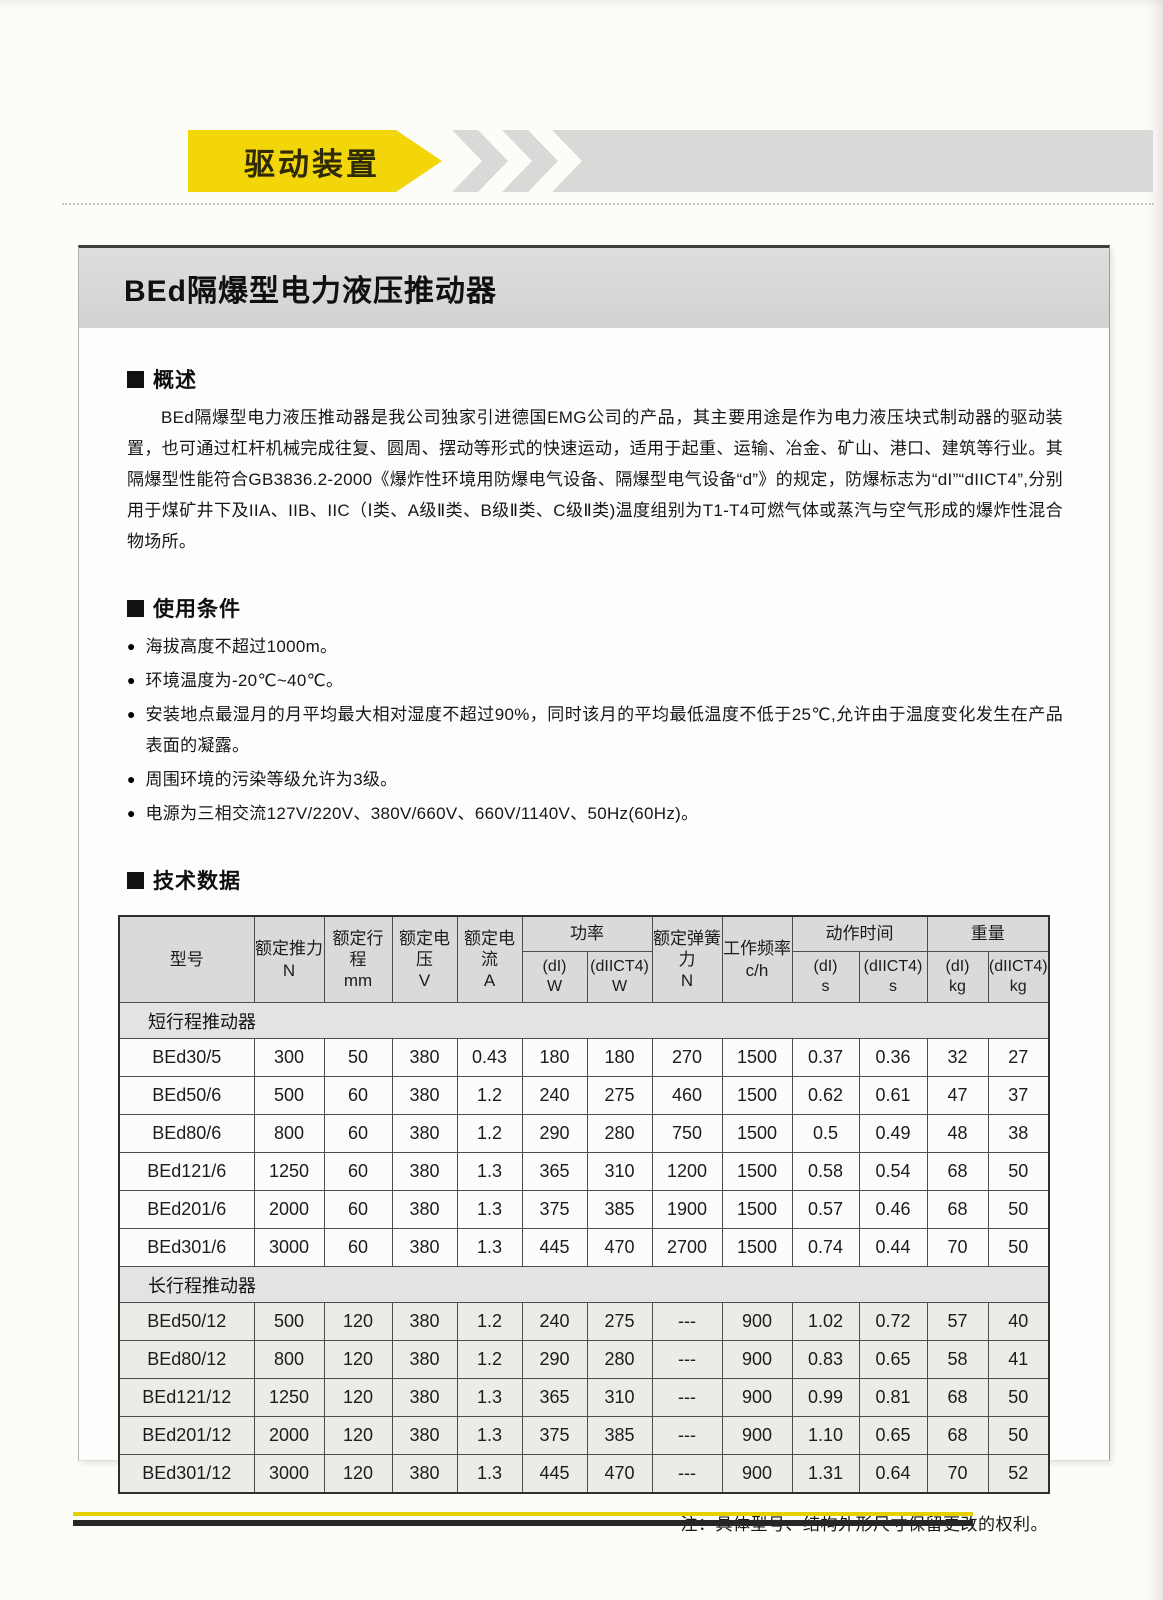 The height and width of the screenshot is (1600, 1163). Describe the element at coordinates (619, 977) in the screenshot. I see `sub-header-power-diict4: (dIICT4) W` at that location.